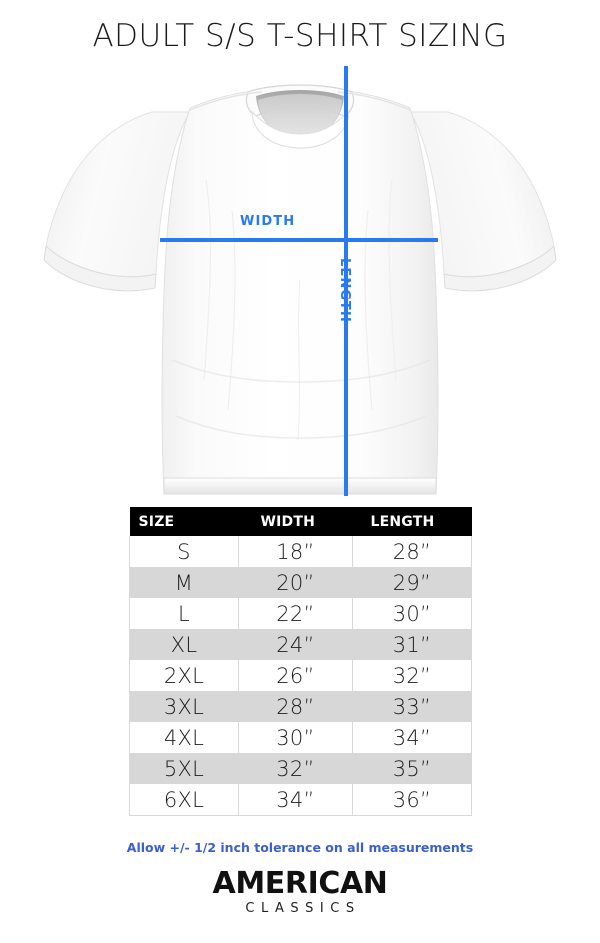 Image resolution: width=600 pixels, height=943 pixels. I want to click on table-row: 5XL 32” 35”, so click(300, 768).